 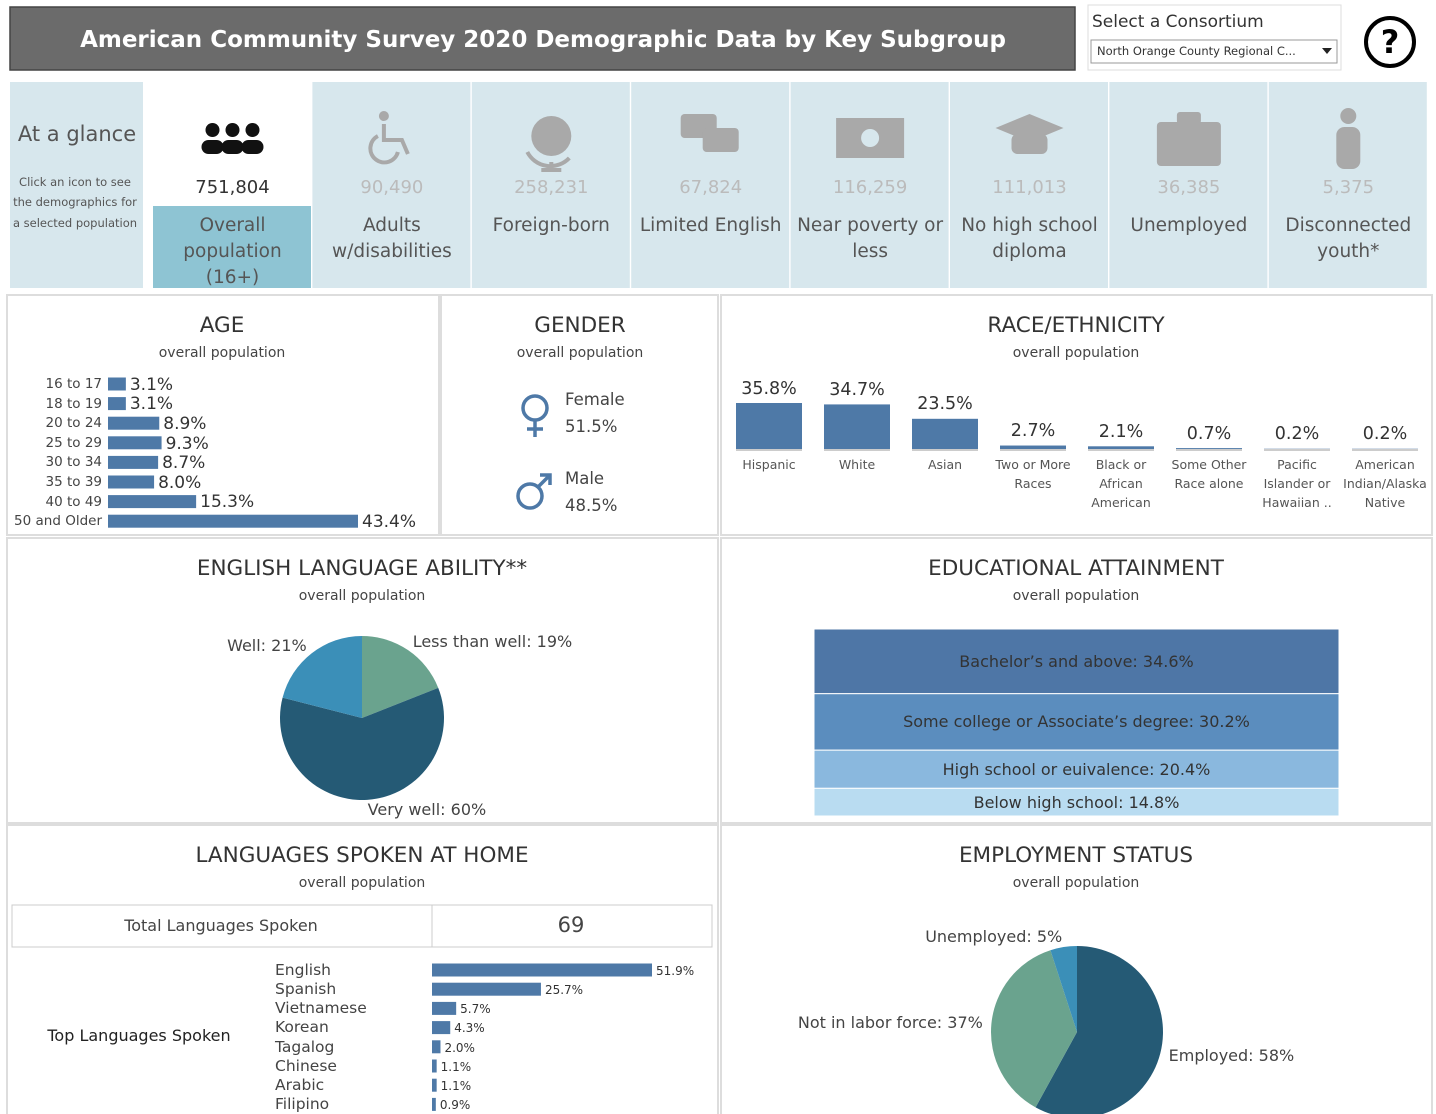 I want to click on glance-intro, so click(x=76, y=185).